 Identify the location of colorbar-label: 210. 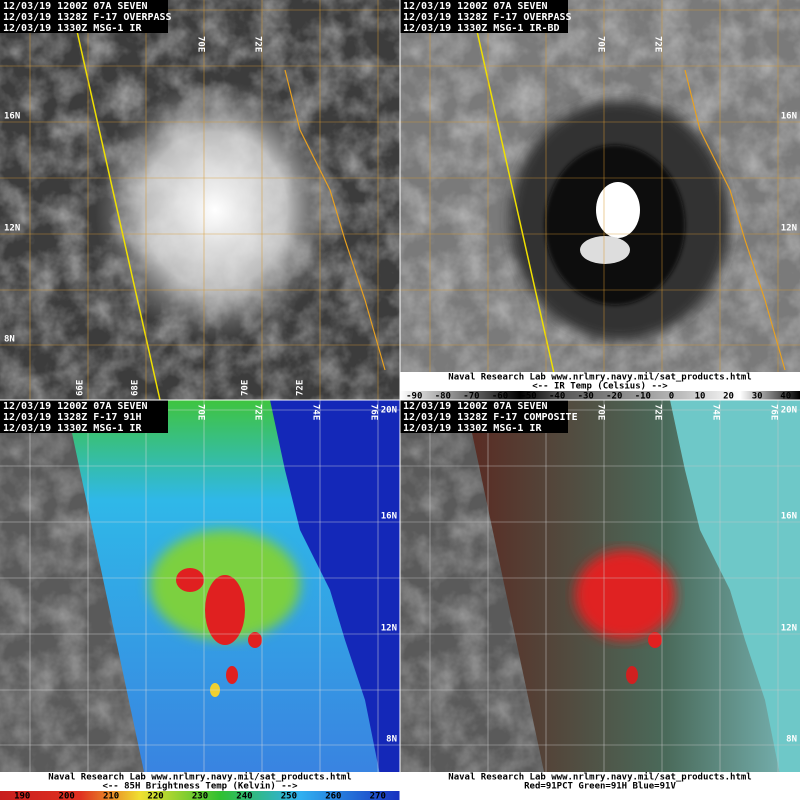
(111, 796).